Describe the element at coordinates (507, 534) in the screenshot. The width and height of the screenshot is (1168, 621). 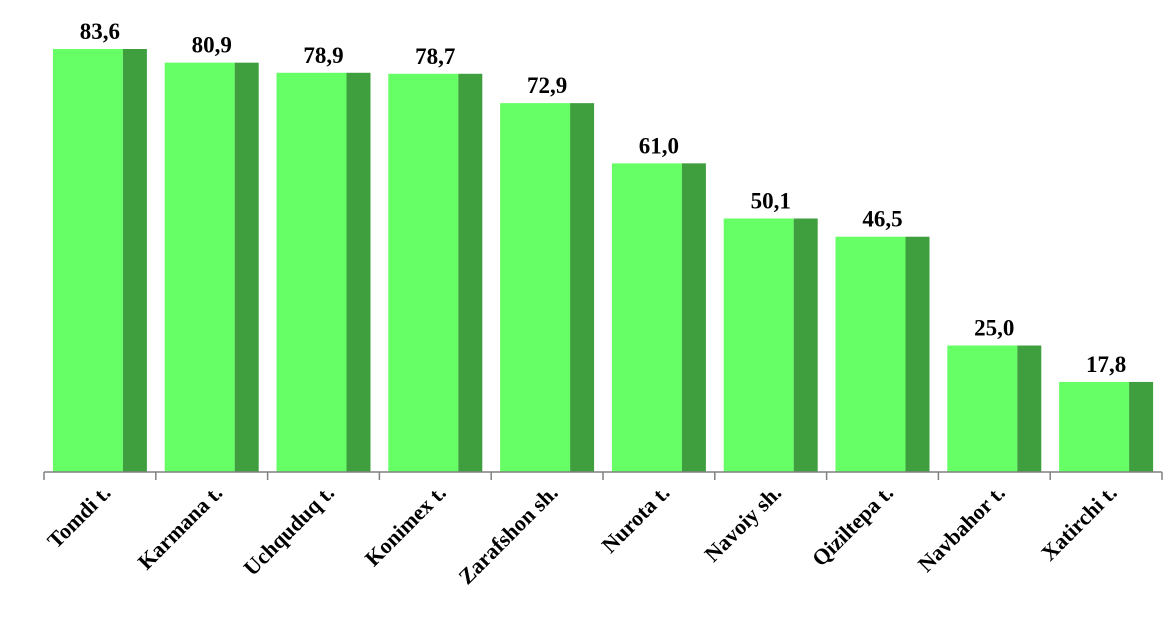
I see `category-label: Zarafshon sh.` at that location.